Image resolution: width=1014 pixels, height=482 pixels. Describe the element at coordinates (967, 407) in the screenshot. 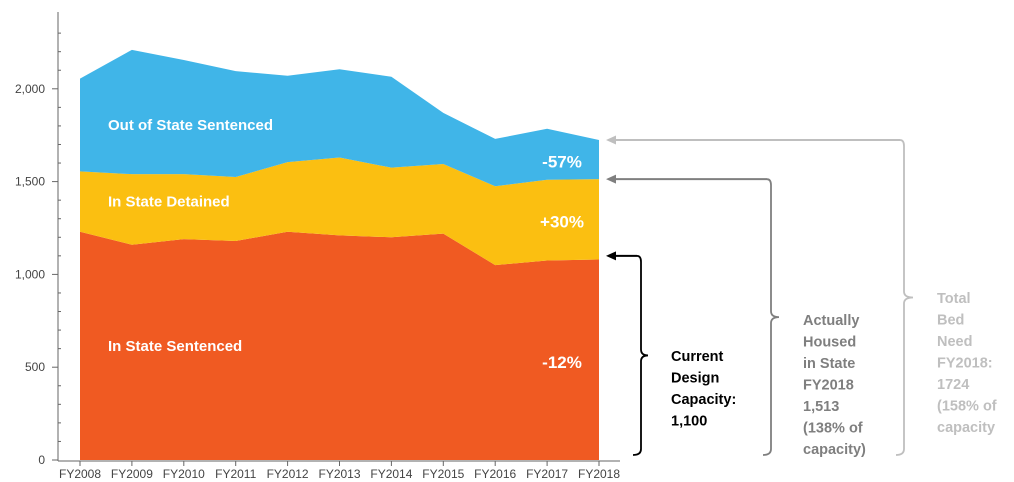

I see `annotation-line: (158% of` at that location.